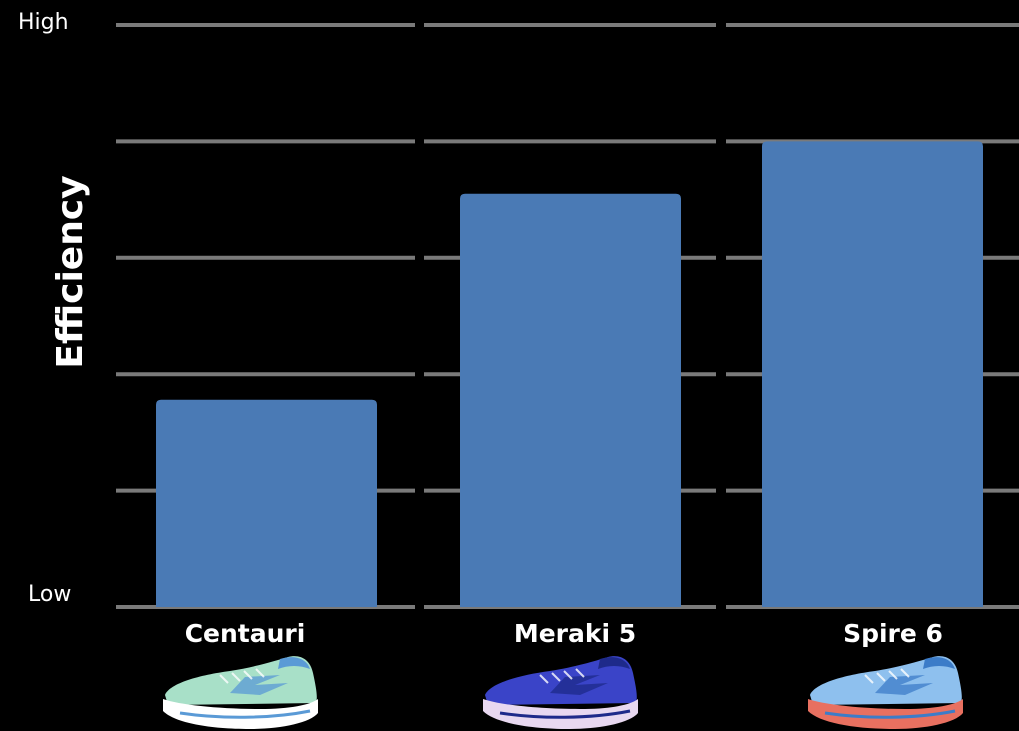  What do you see at coordinates (575, 633) in the screenshot?
I see `category-label-meraki-5: Meraki 5` at bounding box center [575, 633].